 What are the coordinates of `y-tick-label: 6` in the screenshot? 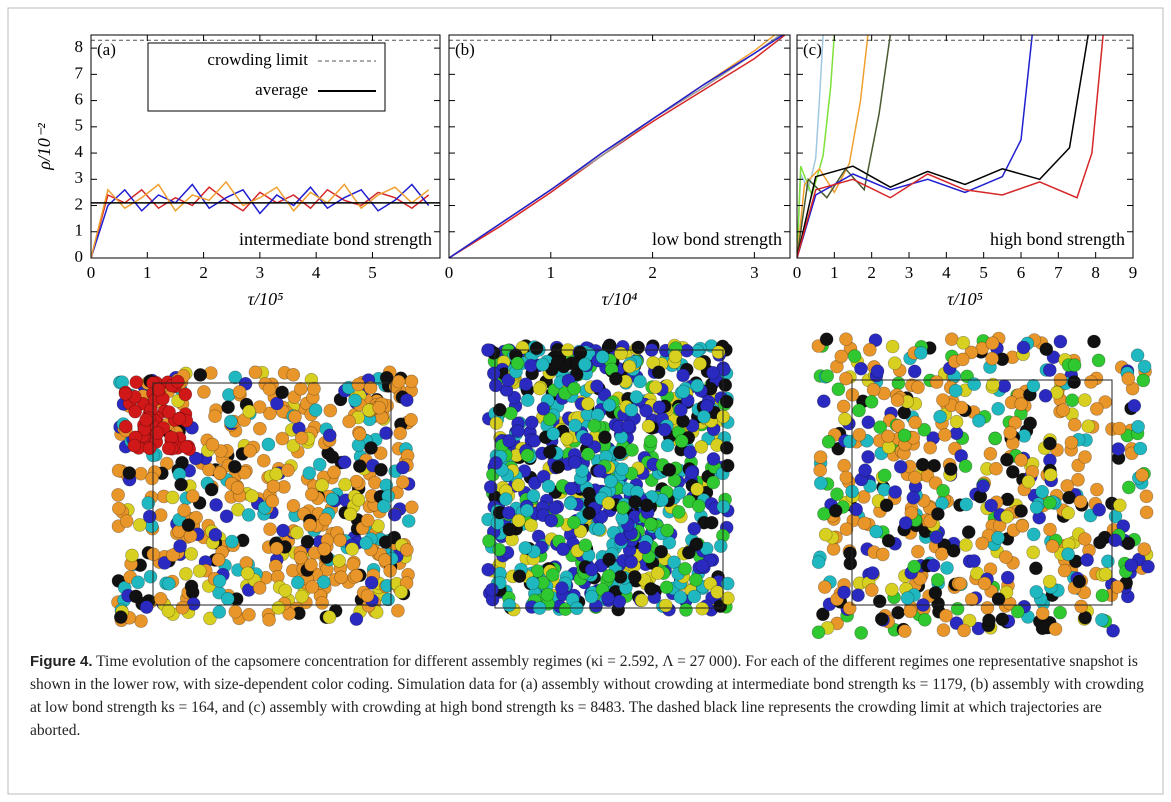 It's located at (79, 98).